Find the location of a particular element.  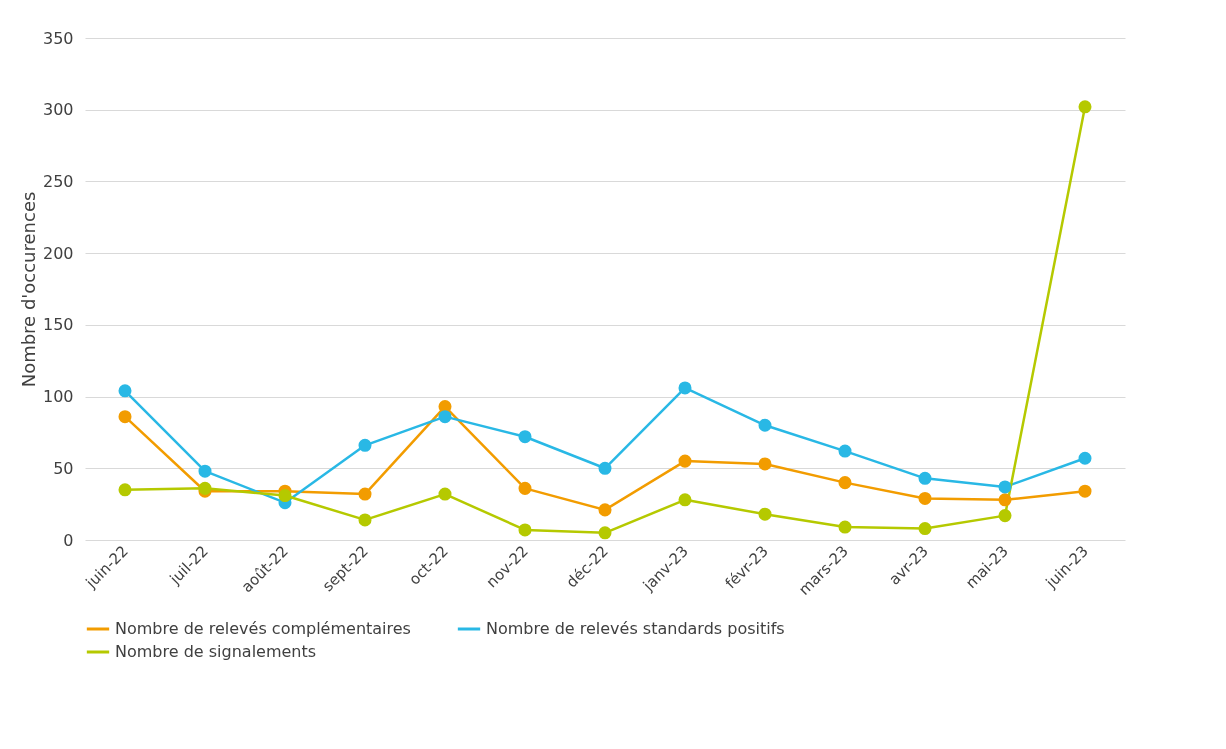

y-axis-title: Nombre d'occurences is located at coordinates (28, 289).